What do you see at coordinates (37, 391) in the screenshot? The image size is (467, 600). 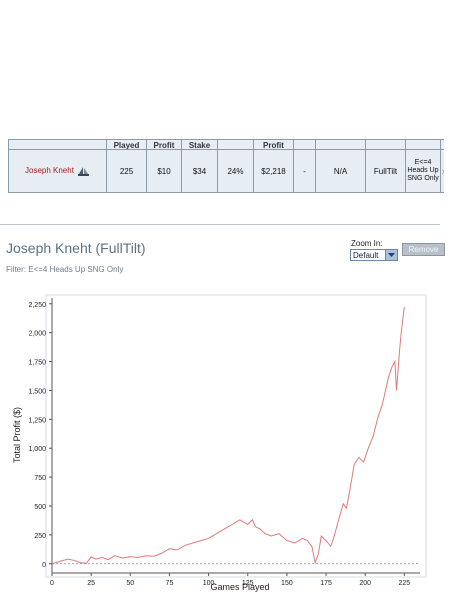 I see `y-tick-label: 1,500` at bounding box center [37, 391].